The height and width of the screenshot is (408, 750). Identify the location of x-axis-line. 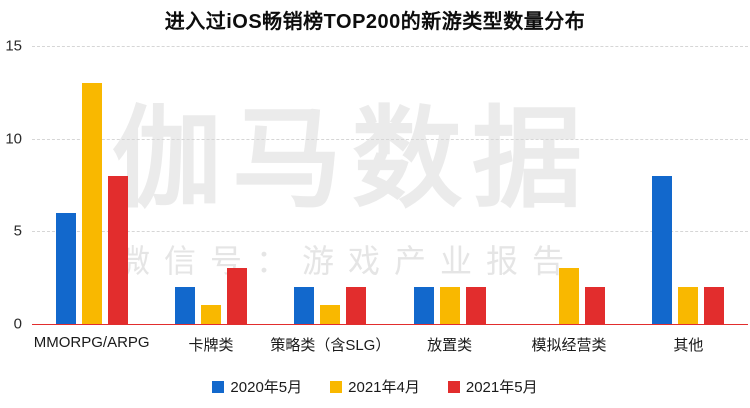
(390, 324).